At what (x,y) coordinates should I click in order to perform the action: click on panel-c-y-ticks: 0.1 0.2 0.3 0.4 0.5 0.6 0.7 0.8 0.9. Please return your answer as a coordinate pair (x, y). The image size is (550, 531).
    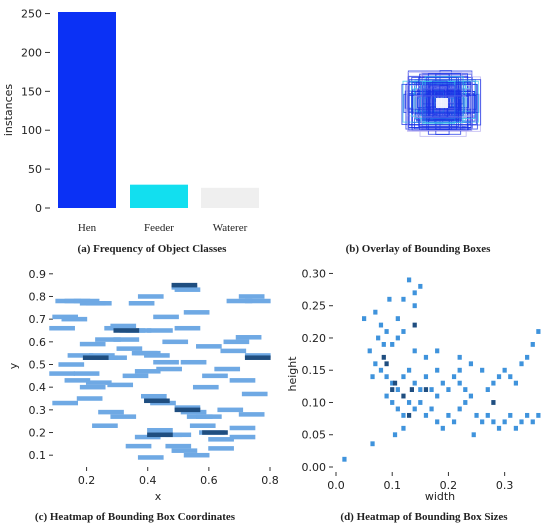
    Looking at the image, I should click on (41, 365).